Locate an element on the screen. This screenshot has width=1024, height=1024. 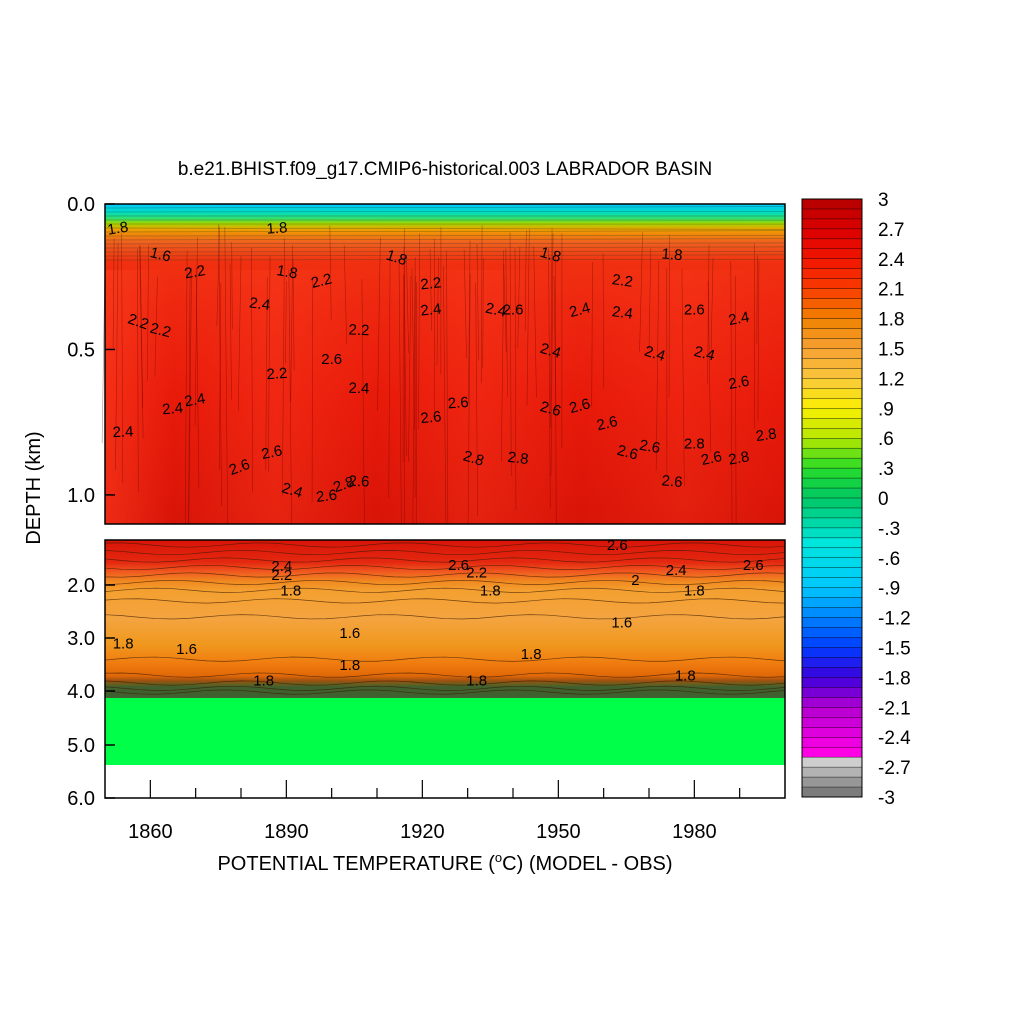
colorbar-tick-label: -3 is located at coordinates (886, 798).